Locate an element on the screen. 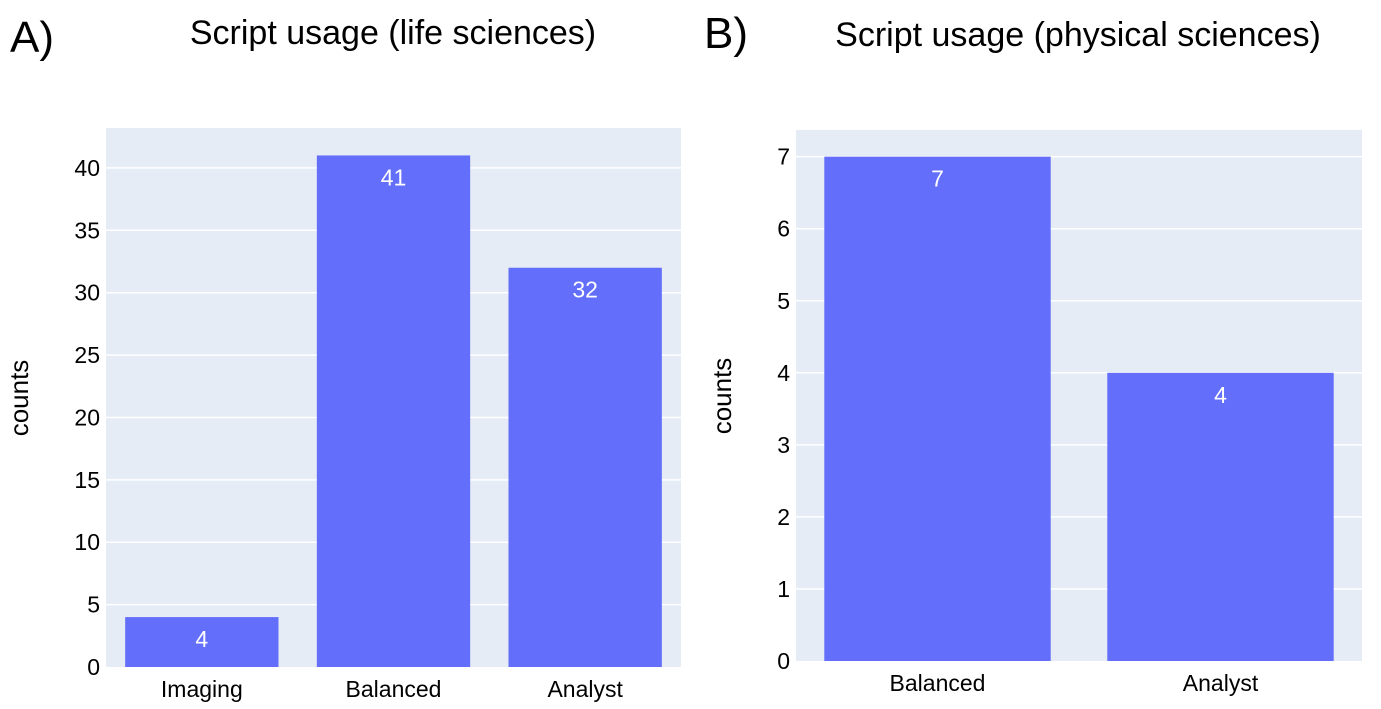 The image size is (1381, 709). panel-a-letter: A) is located at coordinates (32, 37).